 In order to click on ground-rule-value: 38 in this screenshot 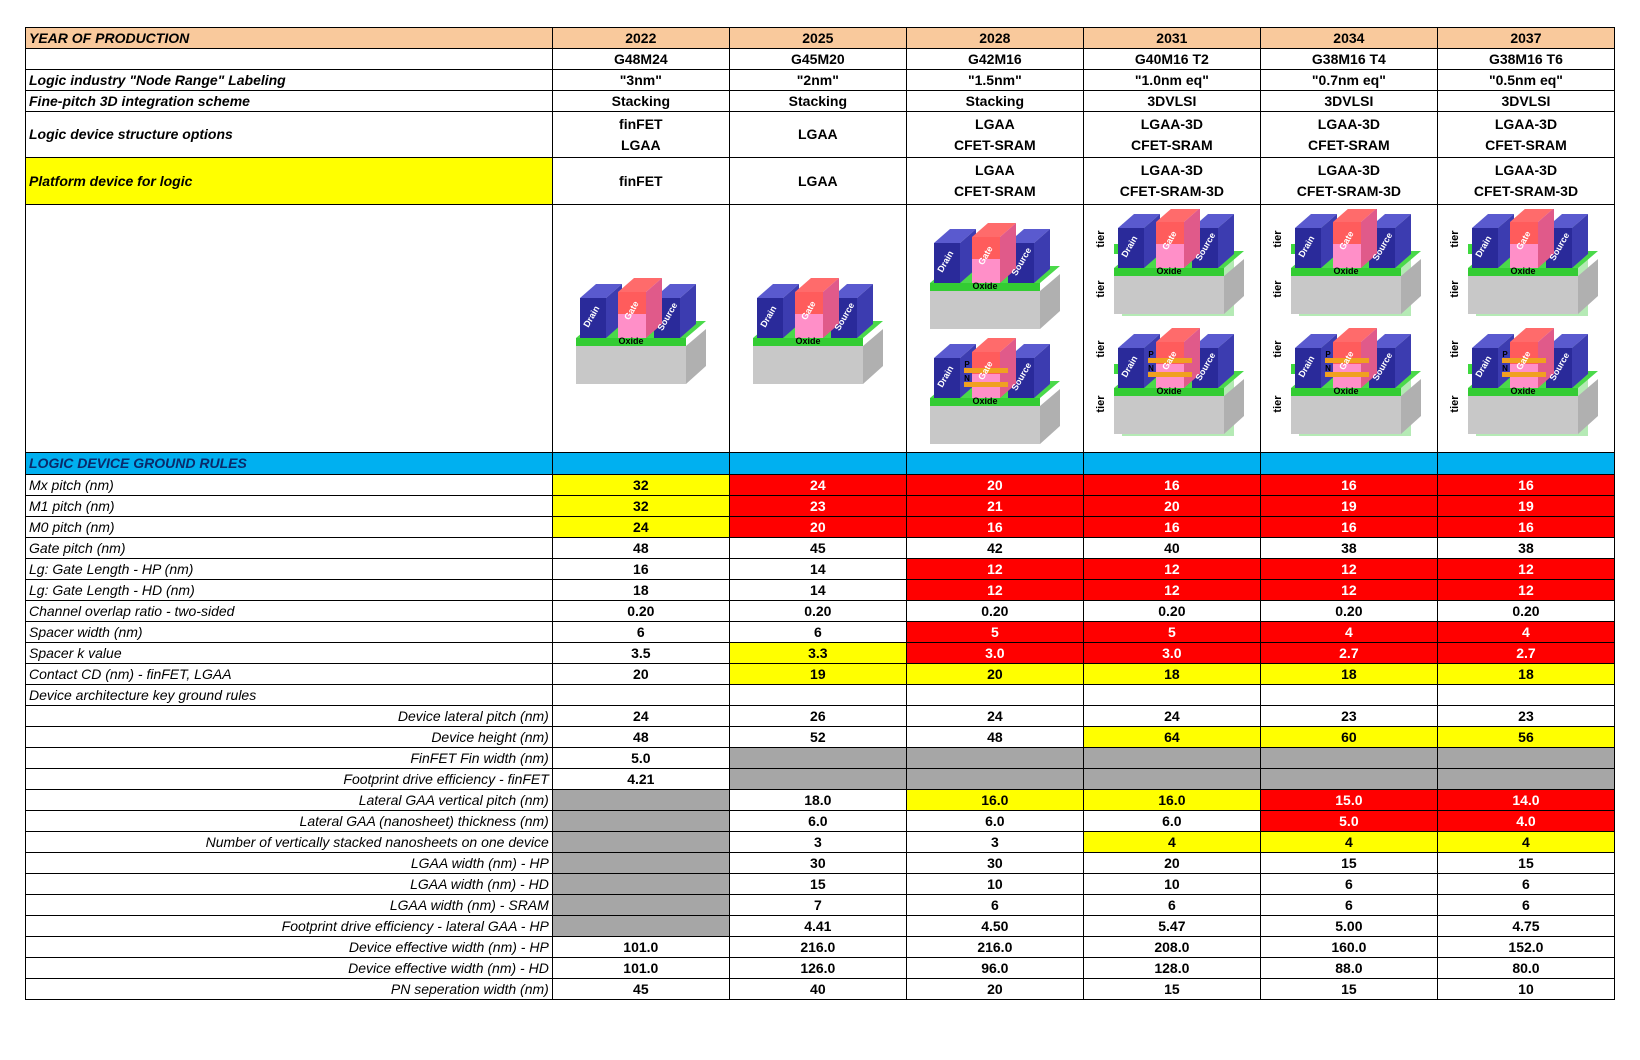, I will do `click(1348, 548)`.